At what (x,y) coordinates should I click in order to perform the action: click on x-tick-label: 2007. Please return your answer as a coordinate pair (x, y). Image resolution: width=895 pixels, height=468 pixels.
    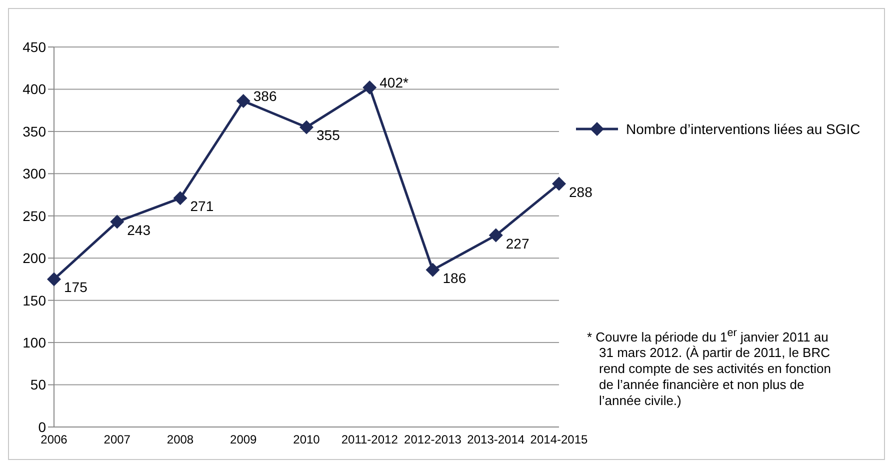
    Looking at the image, I should click on (117, 439).